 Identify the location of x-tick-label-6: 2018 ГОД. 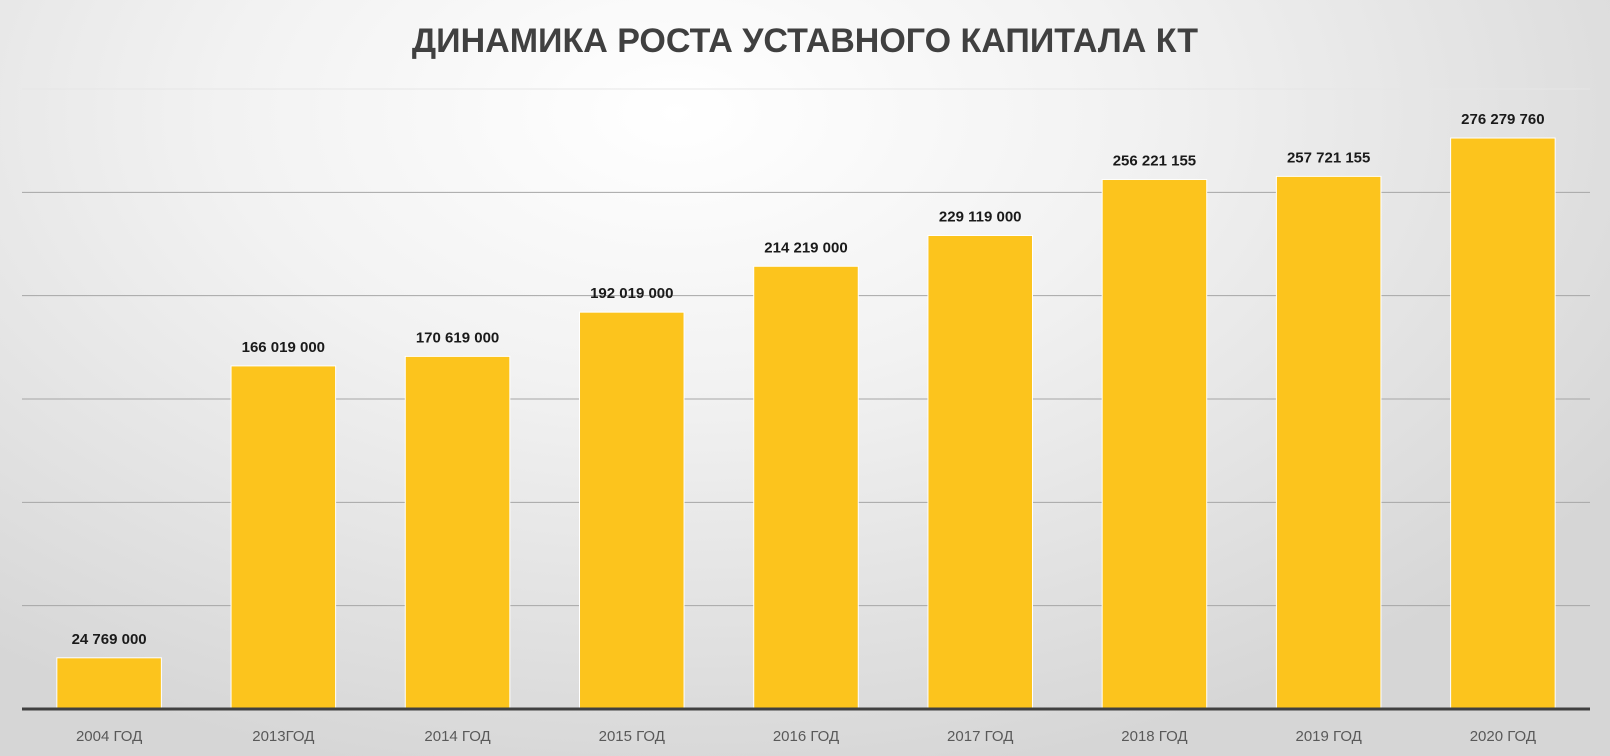
(1154, 736).